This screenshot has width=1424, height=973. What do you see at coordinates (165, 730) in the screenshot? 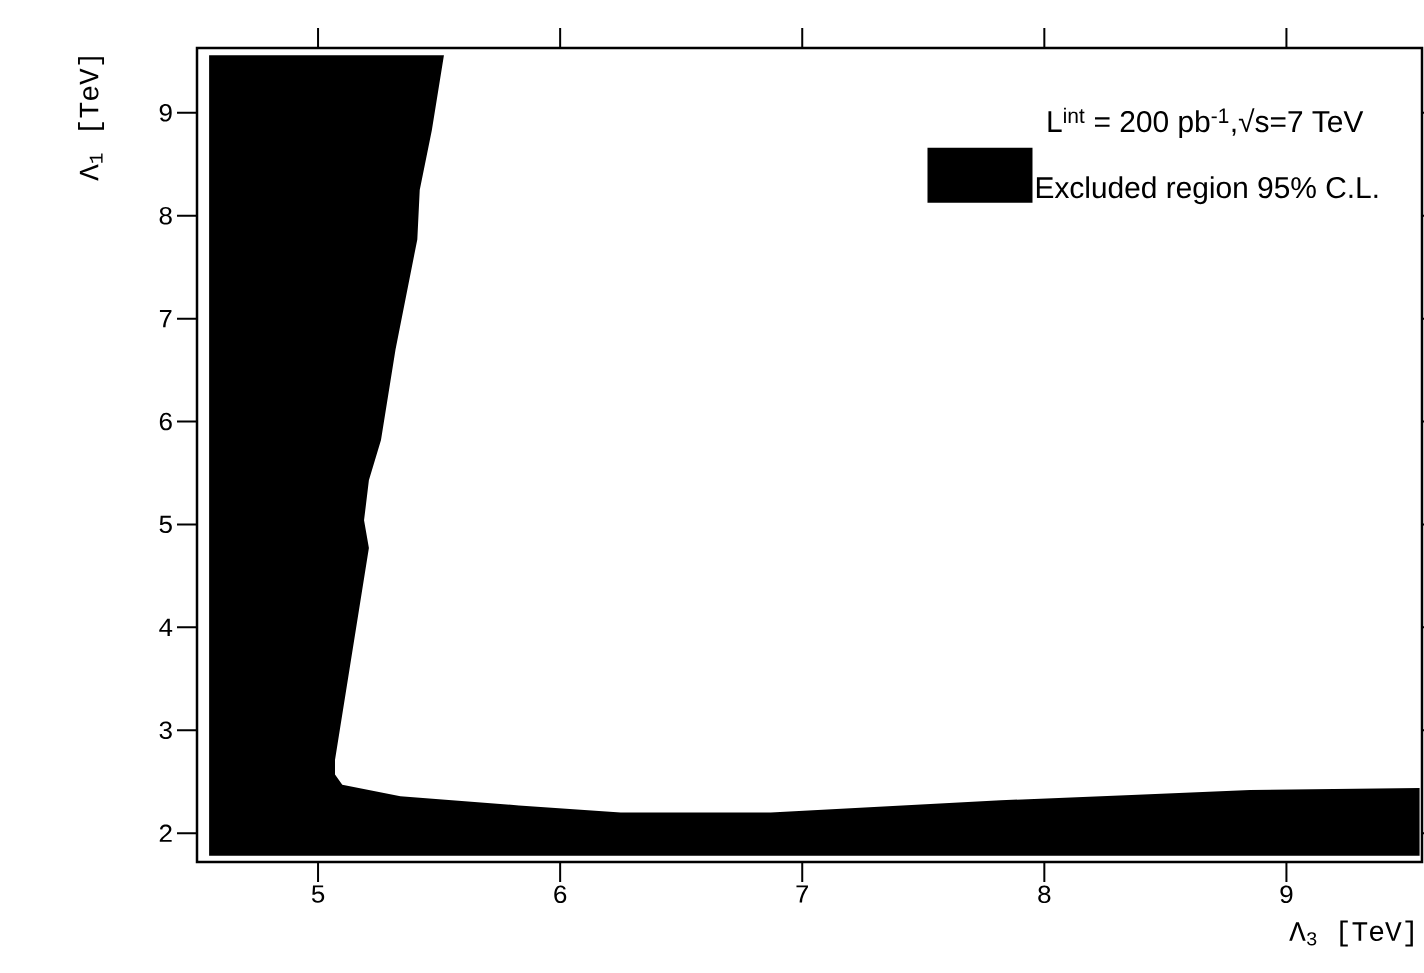
I see `y-tick-label: 3` at bounding box center [165, 730].